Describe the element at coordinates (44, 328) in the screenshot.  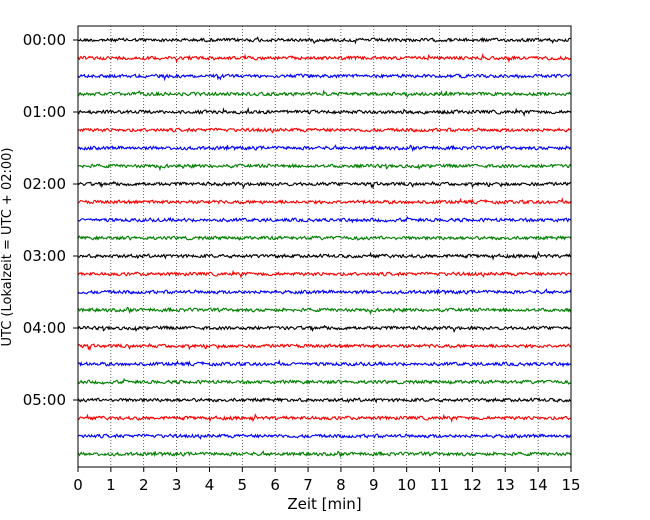
I see `y-tick-label: 04:00` at that location.